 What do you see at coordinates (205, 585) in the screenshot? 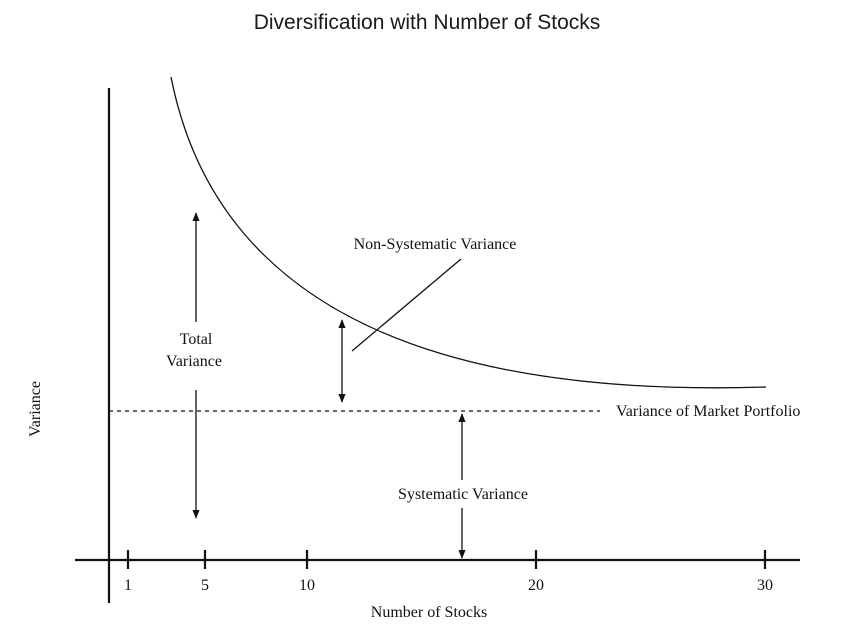
I see `x-tick-label-5: 5` at bounding box center [205, 585].